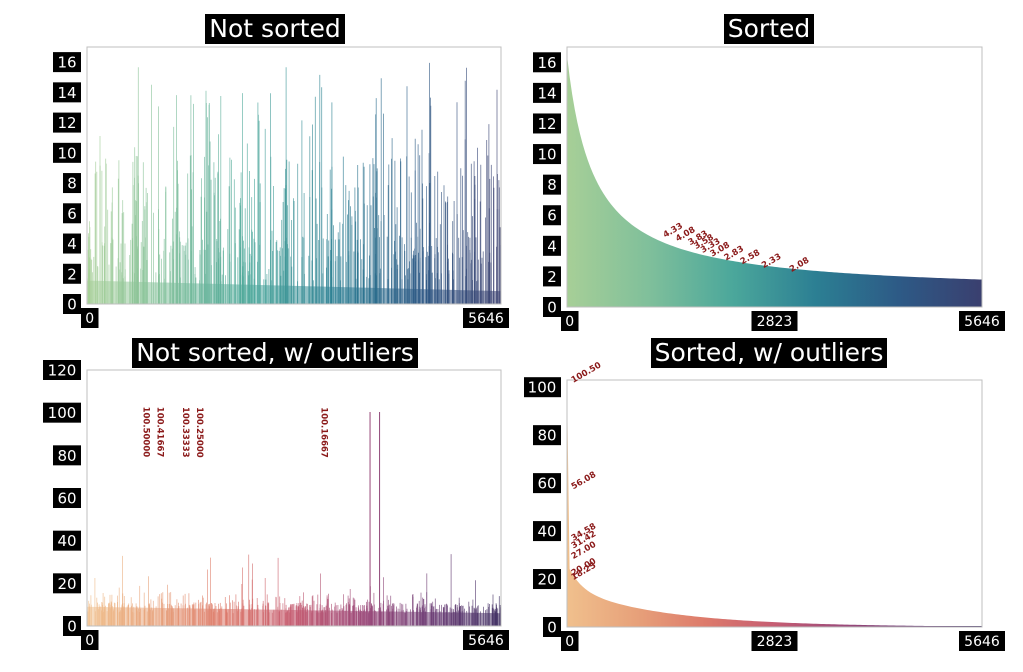 Image resolution: width=1023 pixels, height=672 pixels. I want to click on y-tick: 120, so click(62, 370).